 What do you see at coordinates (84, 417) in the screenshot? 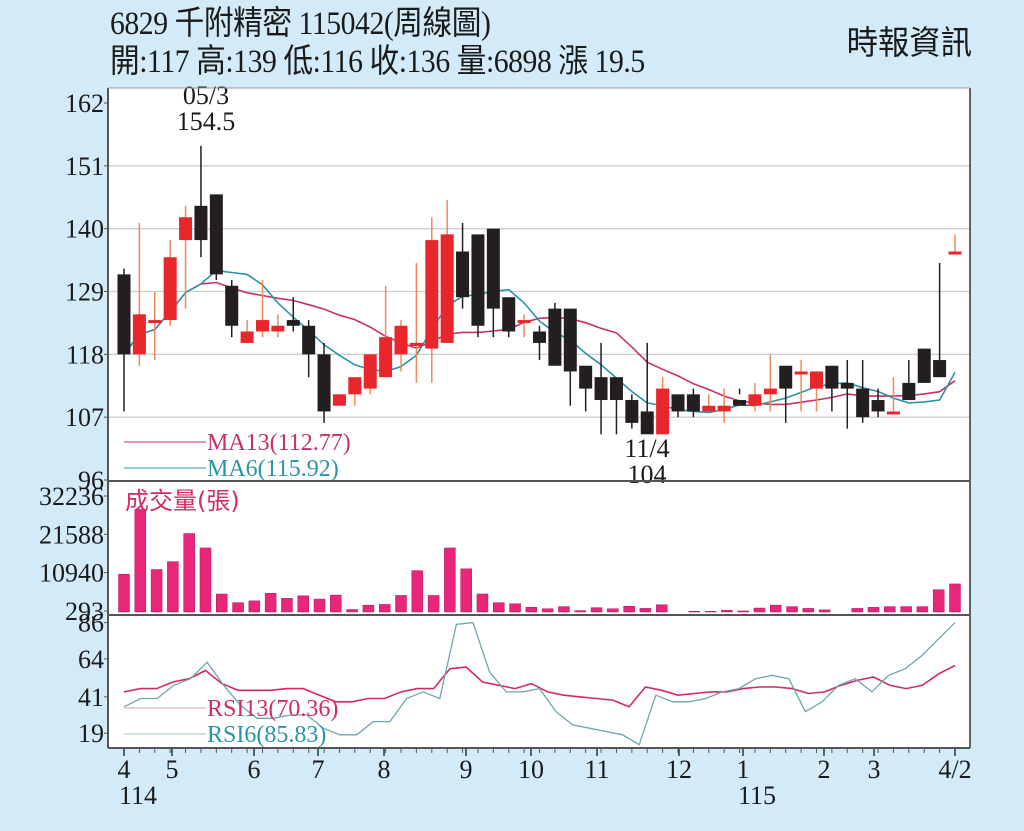
I see `price-tick: 107` at bounding box center [84, 417].